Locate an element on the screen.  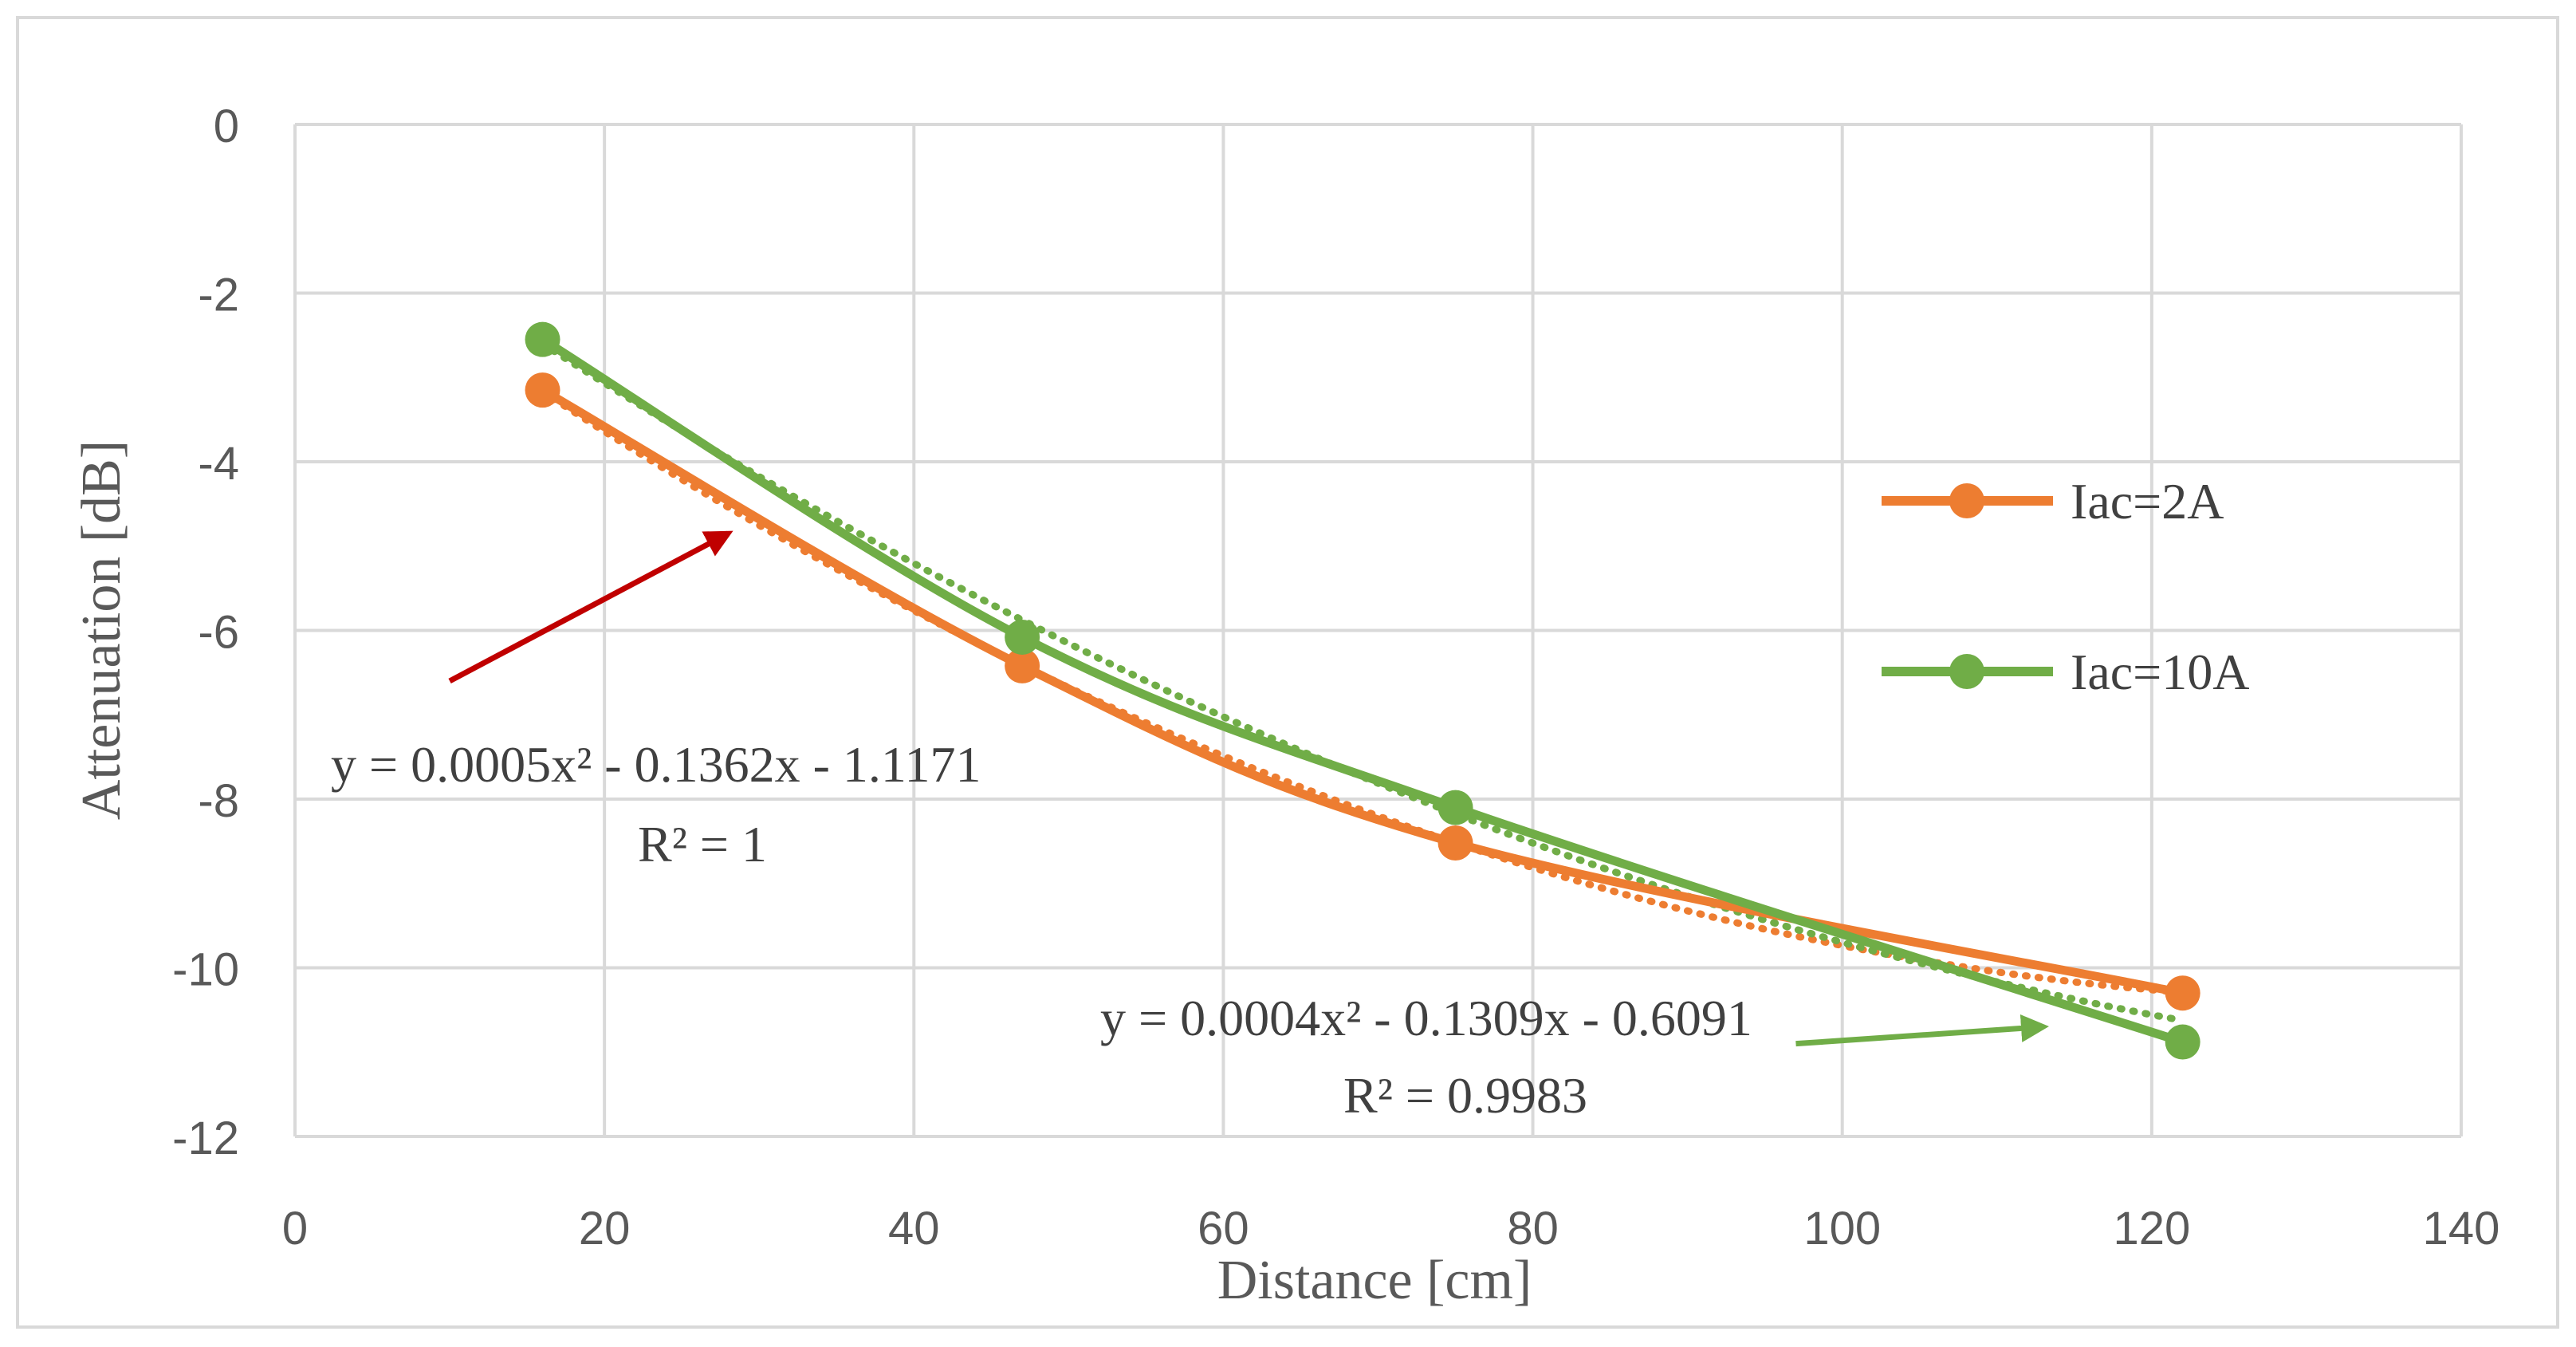
y-tick-label: -4 is located at coordinates (219, 464).